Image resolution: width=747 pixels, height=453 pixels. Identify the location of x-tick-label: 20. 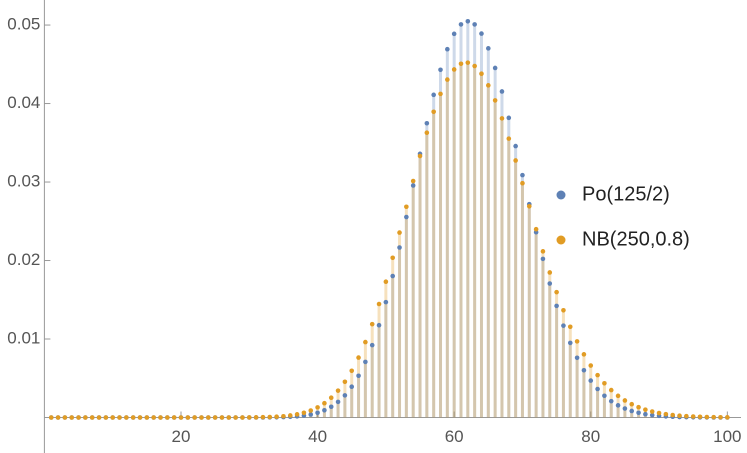
(181, 436).